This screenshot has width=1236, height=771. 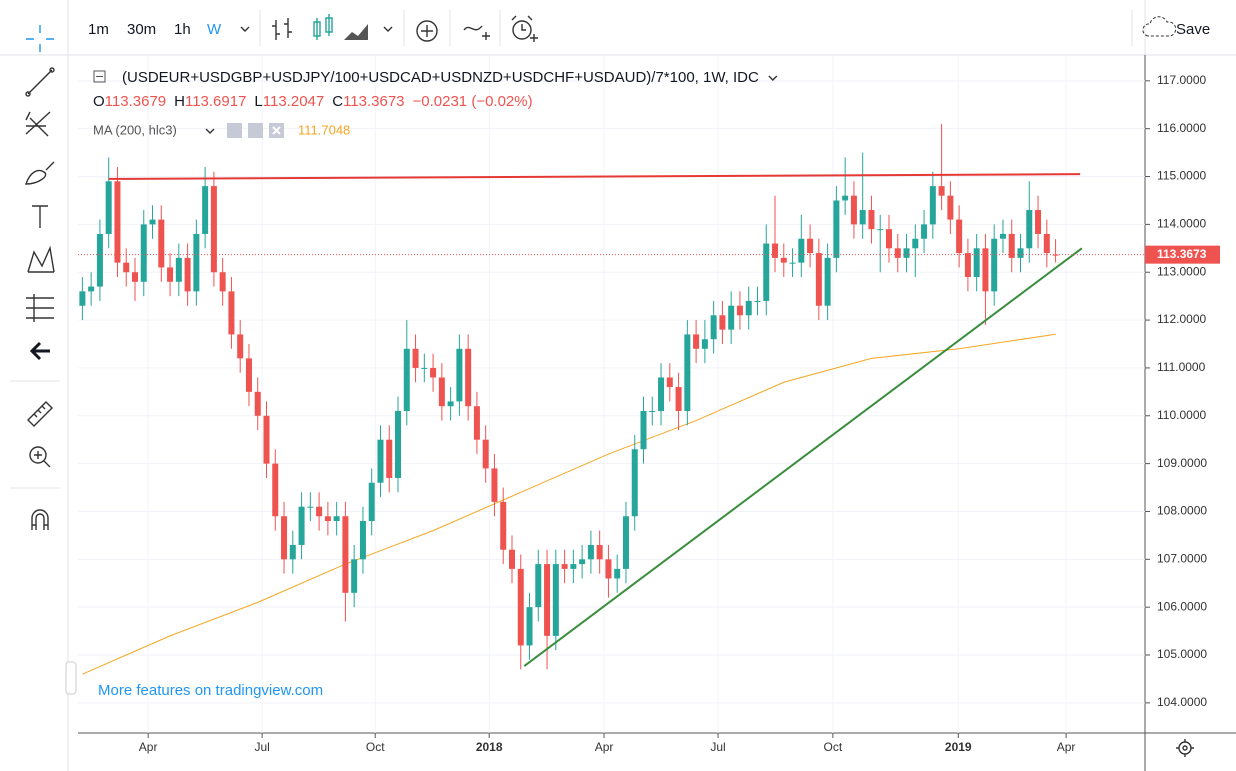 What do you see at coordinates (1181, 128) in the screenshot?
I see `y-tick-label: 116.0000` at bounding box center [1181, 128].